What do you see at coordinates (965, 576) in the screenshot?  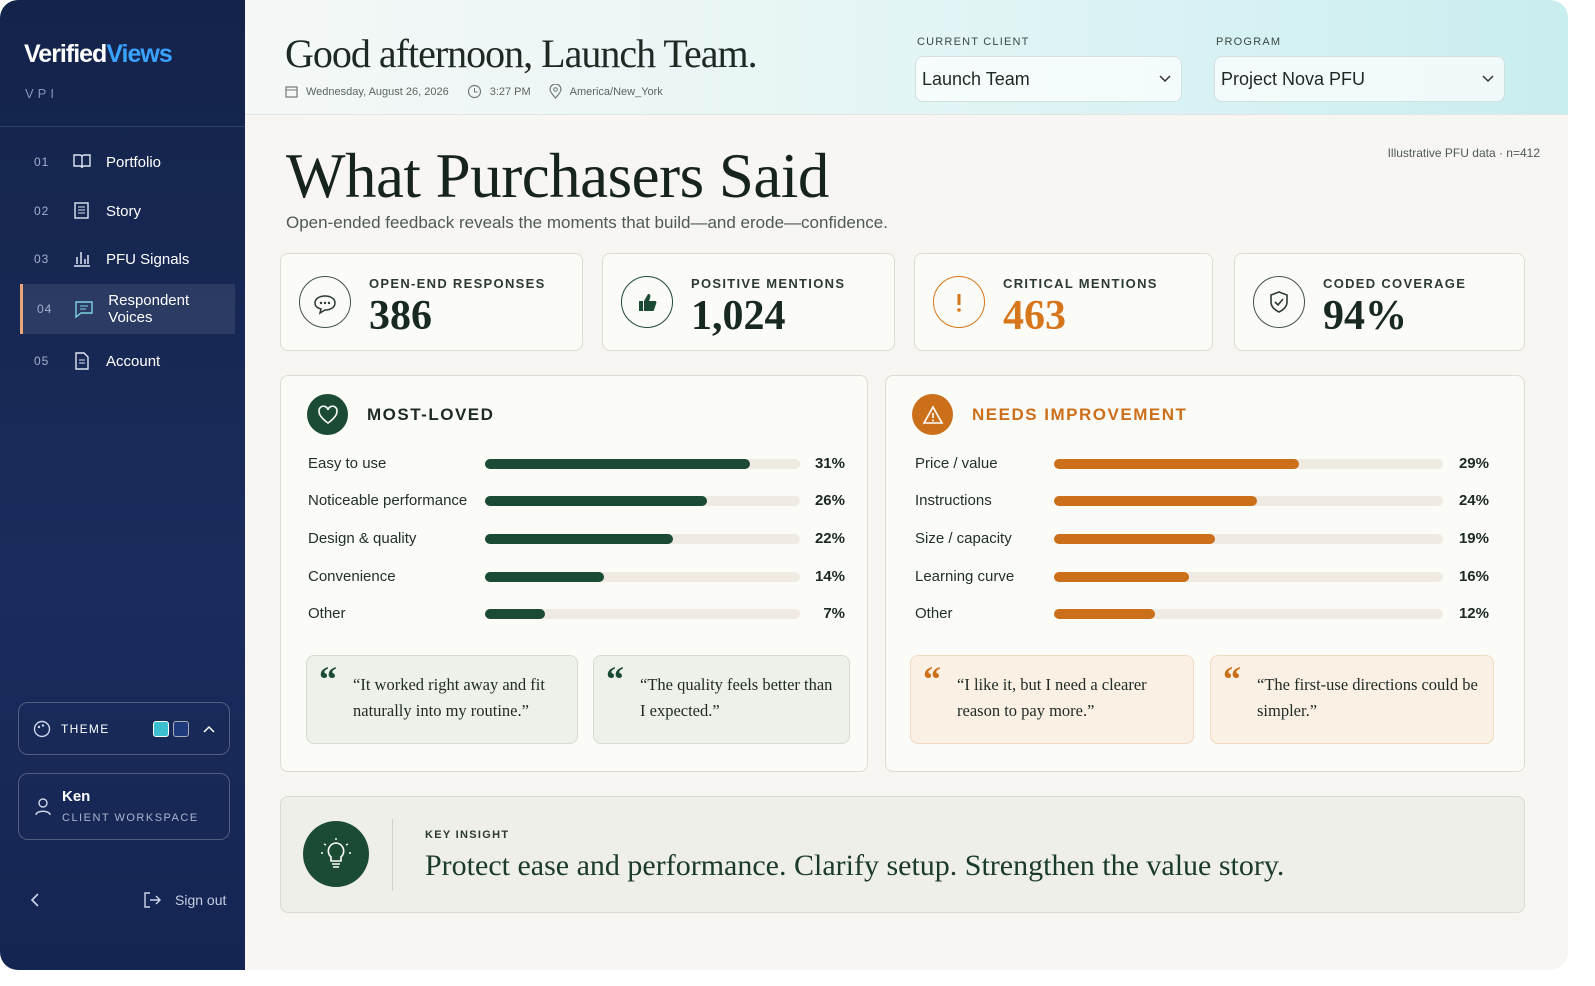 I see `bar-label: Learning curve` at bounding box center [965, 576].